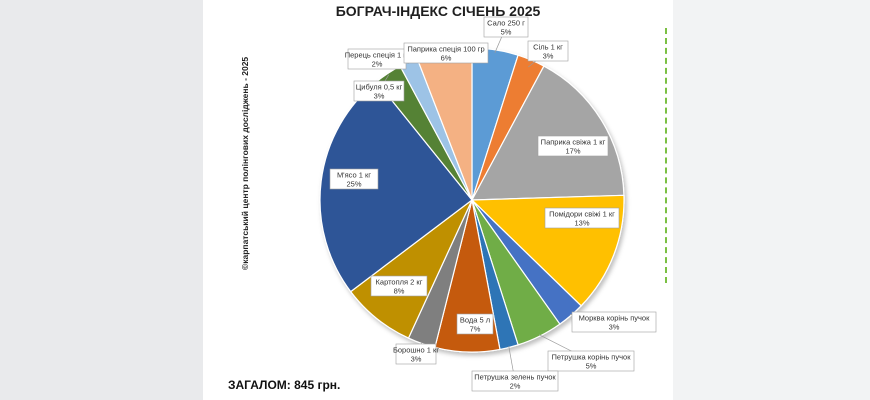 The width and height of the screenshot is (870, 400). I want to click on slice-label-name: Цибуля 0,5 кг, so click(379, 87).